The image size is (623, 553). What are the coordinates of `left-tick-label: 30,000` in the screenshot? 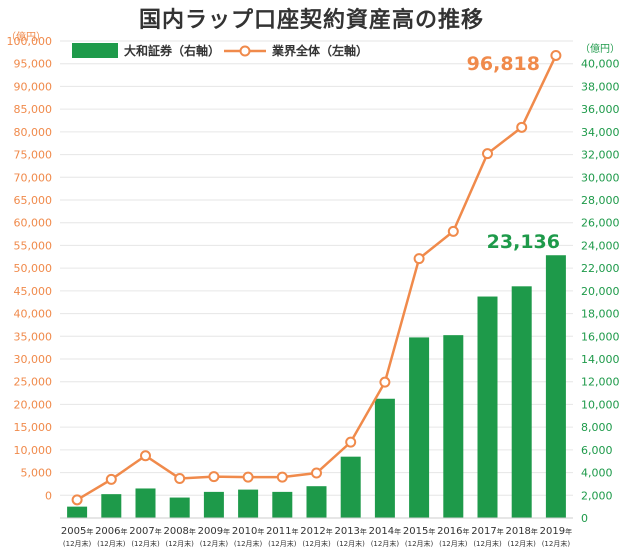 It's located at (33, 359).